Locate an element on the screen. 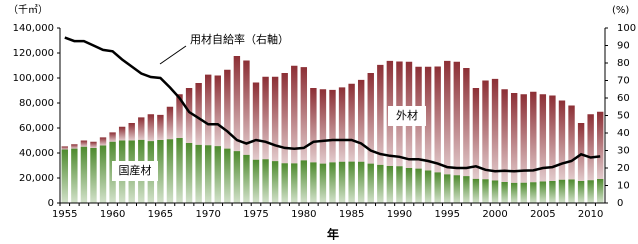 This screenshot has width=638, height=244. x-tick-label: 1975 is located at coordinates (255, 214).